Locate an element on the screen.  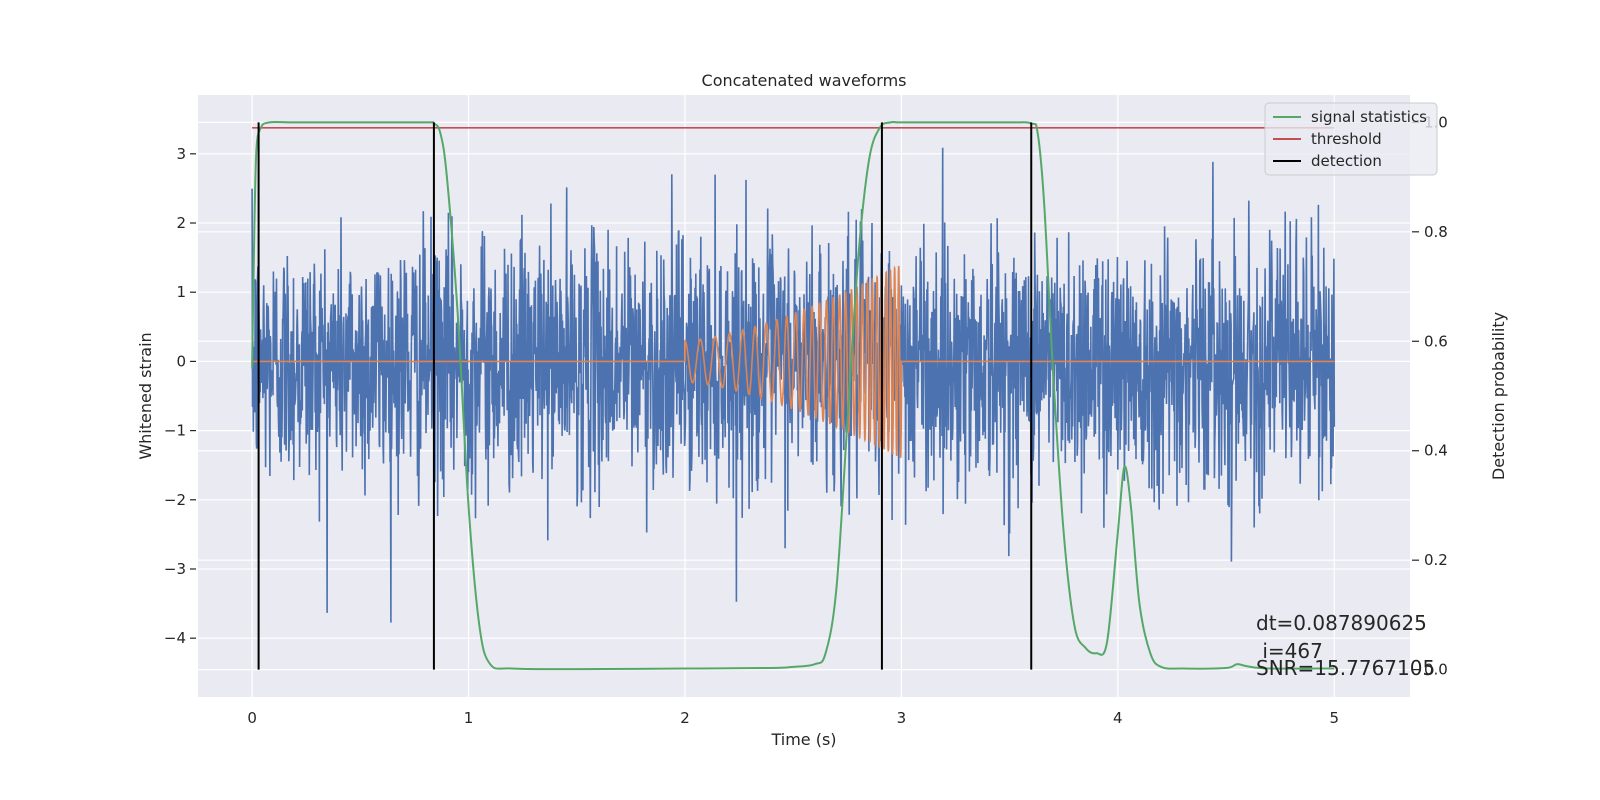
y-tick-label: −4 is located at coordinates (175, 638).